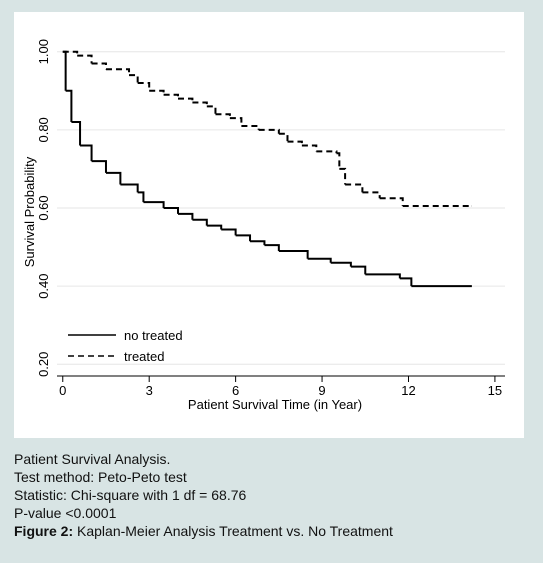 Image resolution: width=543 pixels, height=563 pixels. What do you see at coordinates (43, 51) in the screenshot?
I see `y-tick-label: 1.00` at bounding box center [43, 51].